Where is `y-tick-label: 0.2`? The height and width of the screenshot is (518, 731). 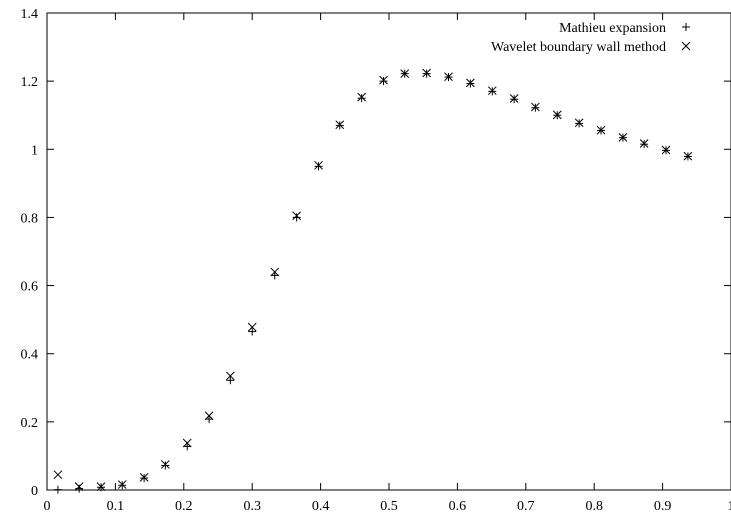 y-tick-label: 0.2 is located at coordinates (30, 423).